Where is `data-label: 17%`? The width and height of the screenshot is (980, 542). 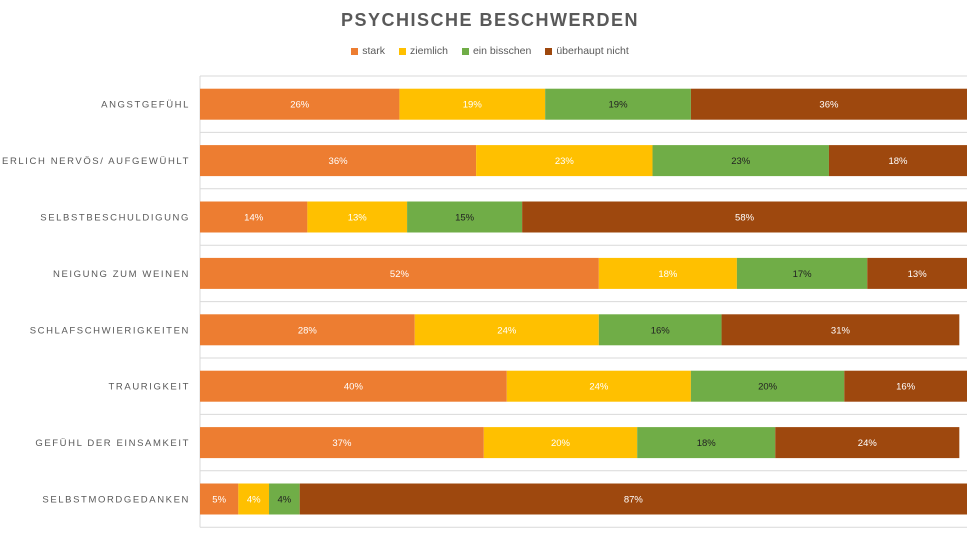 data-label: 17% is located at coordinates (803, 274).